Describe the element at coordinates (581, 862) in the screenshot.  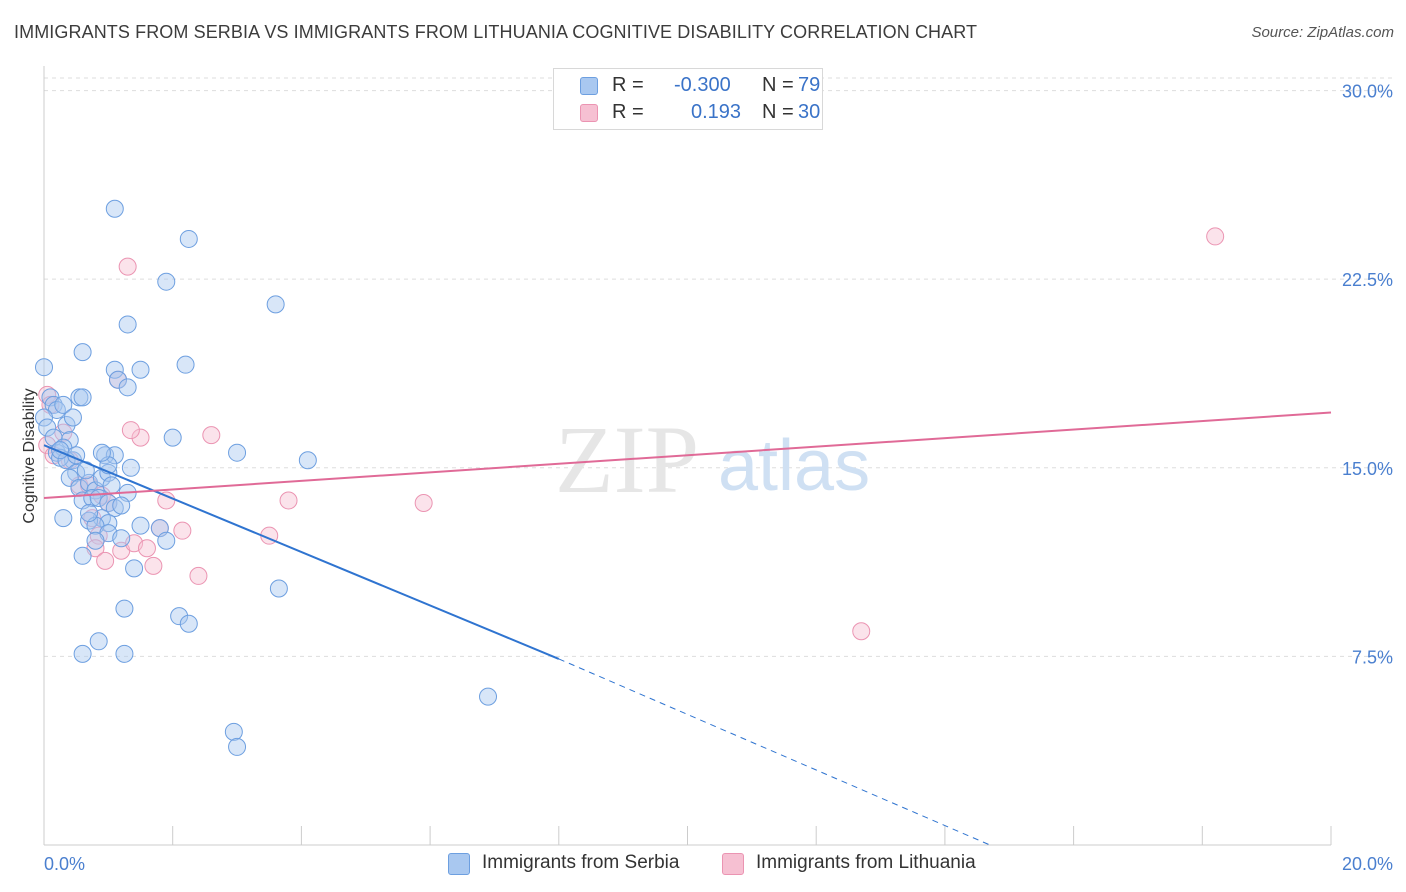
I see `bottom-serbia-label: Immigrants from Serbia` at that location.